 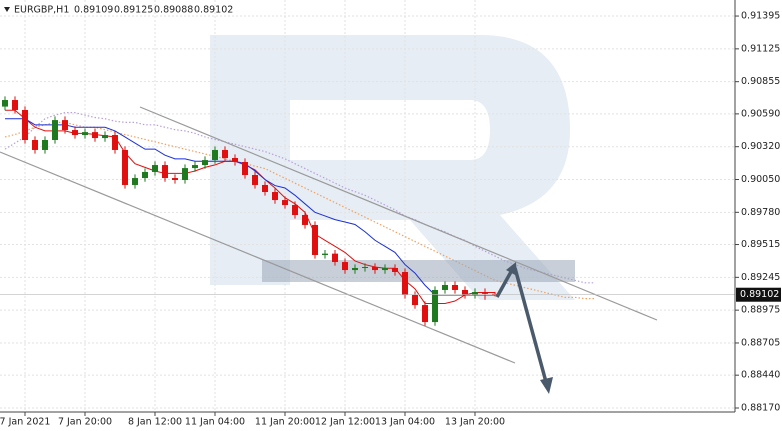 I want to click on price-box, so click(x=758, y=294).